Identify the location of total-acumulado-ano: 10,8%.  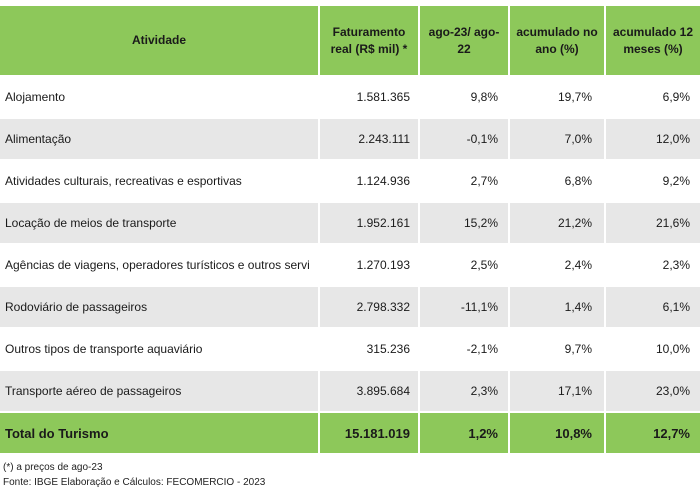
(557, 432).